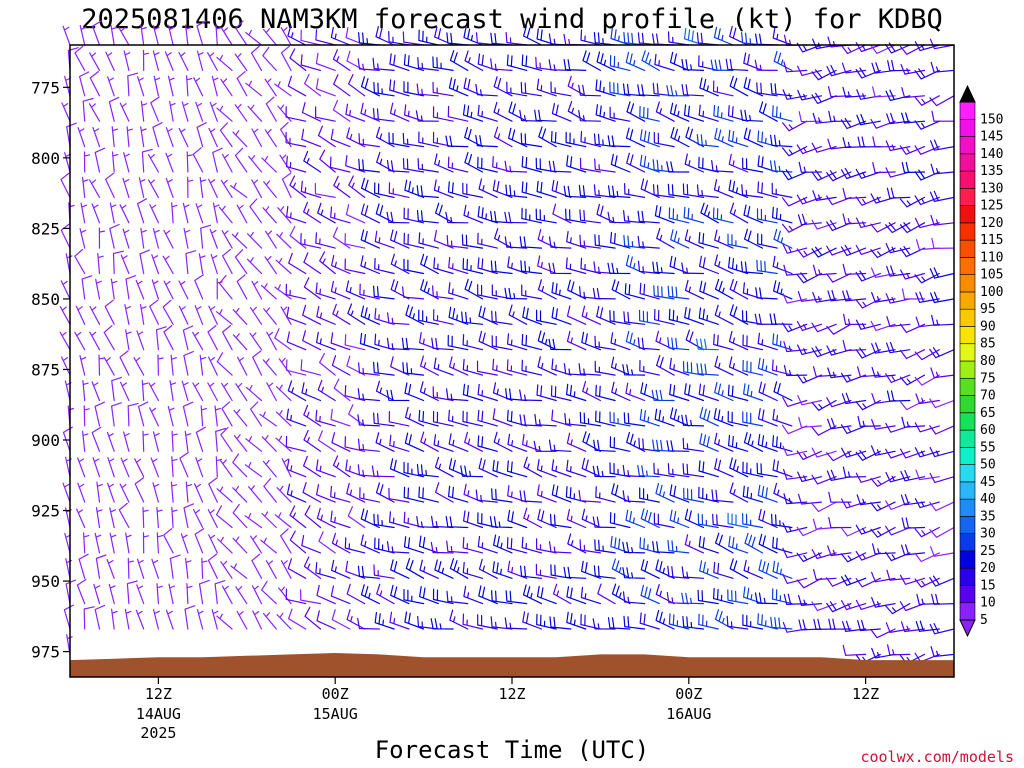  I want to click on x-axis-title: Forecast Time (UTC), so click(512, 750).